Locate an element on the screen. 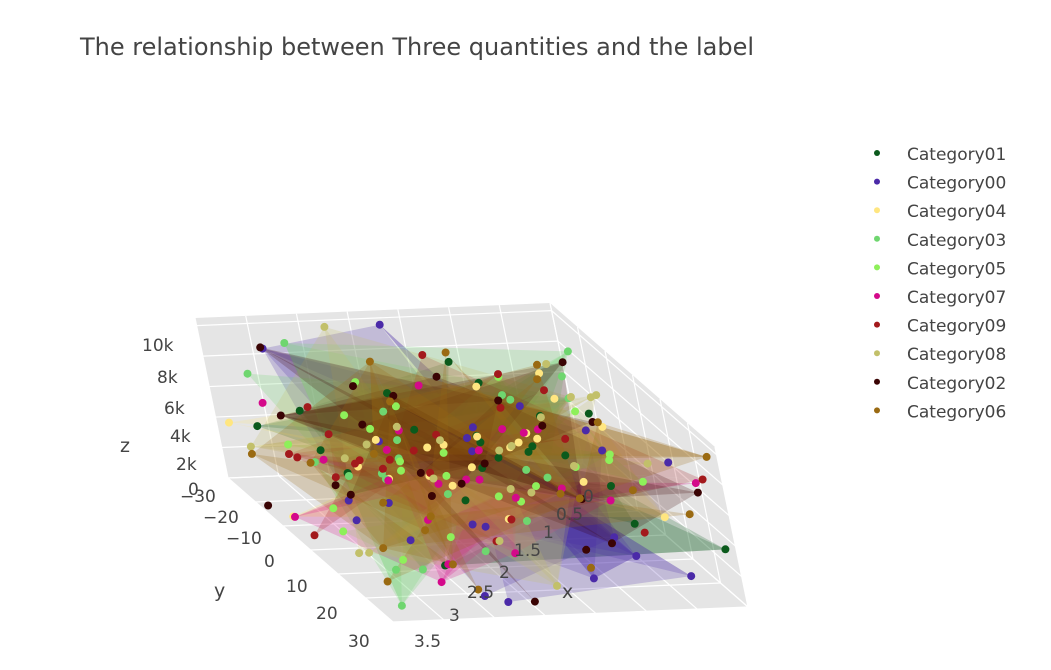  legend-item-label: Category08 is located at coordinates (956, 355).